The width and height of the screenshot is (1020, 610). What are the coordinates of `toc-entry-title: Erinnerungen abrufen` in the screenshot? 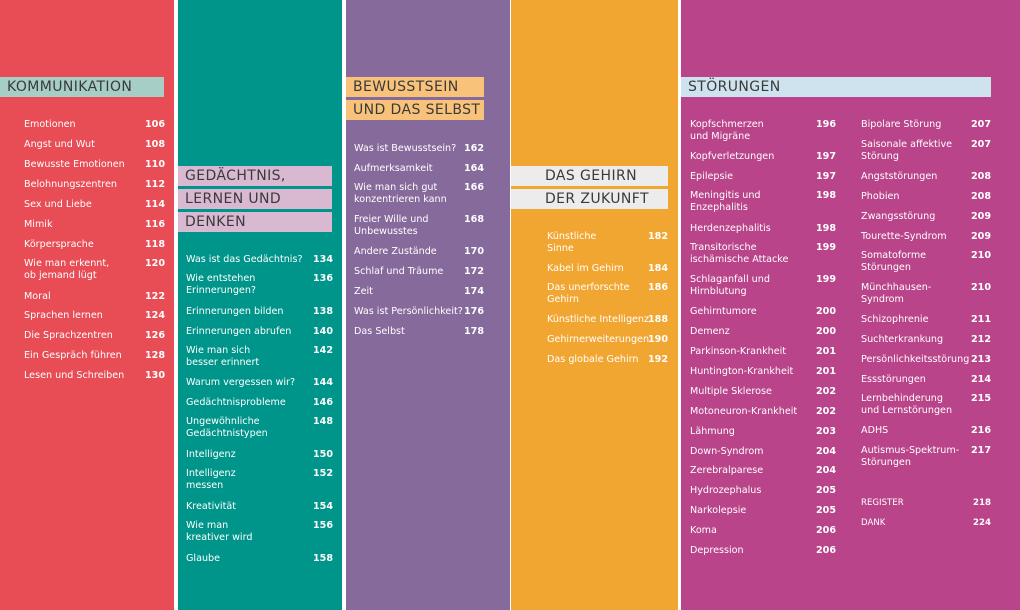 It's located at (239, 331).